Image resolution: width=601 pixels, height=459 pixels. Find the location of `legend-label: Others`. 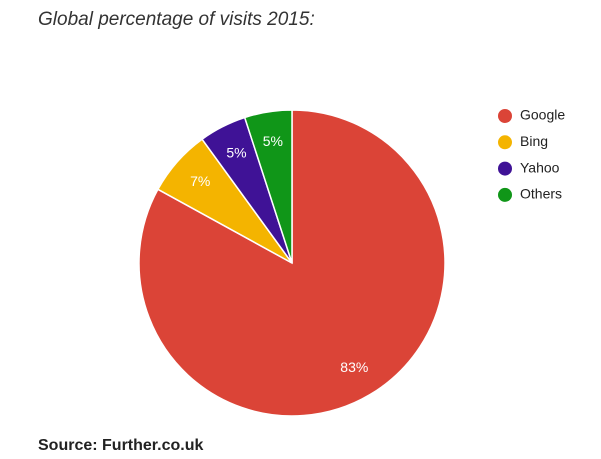

legend-label: Others is located at coordinates (541, 194).